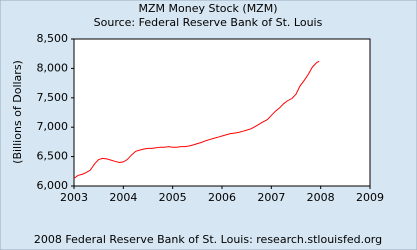 Image resolution: width=417 pixels, height=250 pixels. I want to click on x-tick-label: 2009, so click(370, 197).